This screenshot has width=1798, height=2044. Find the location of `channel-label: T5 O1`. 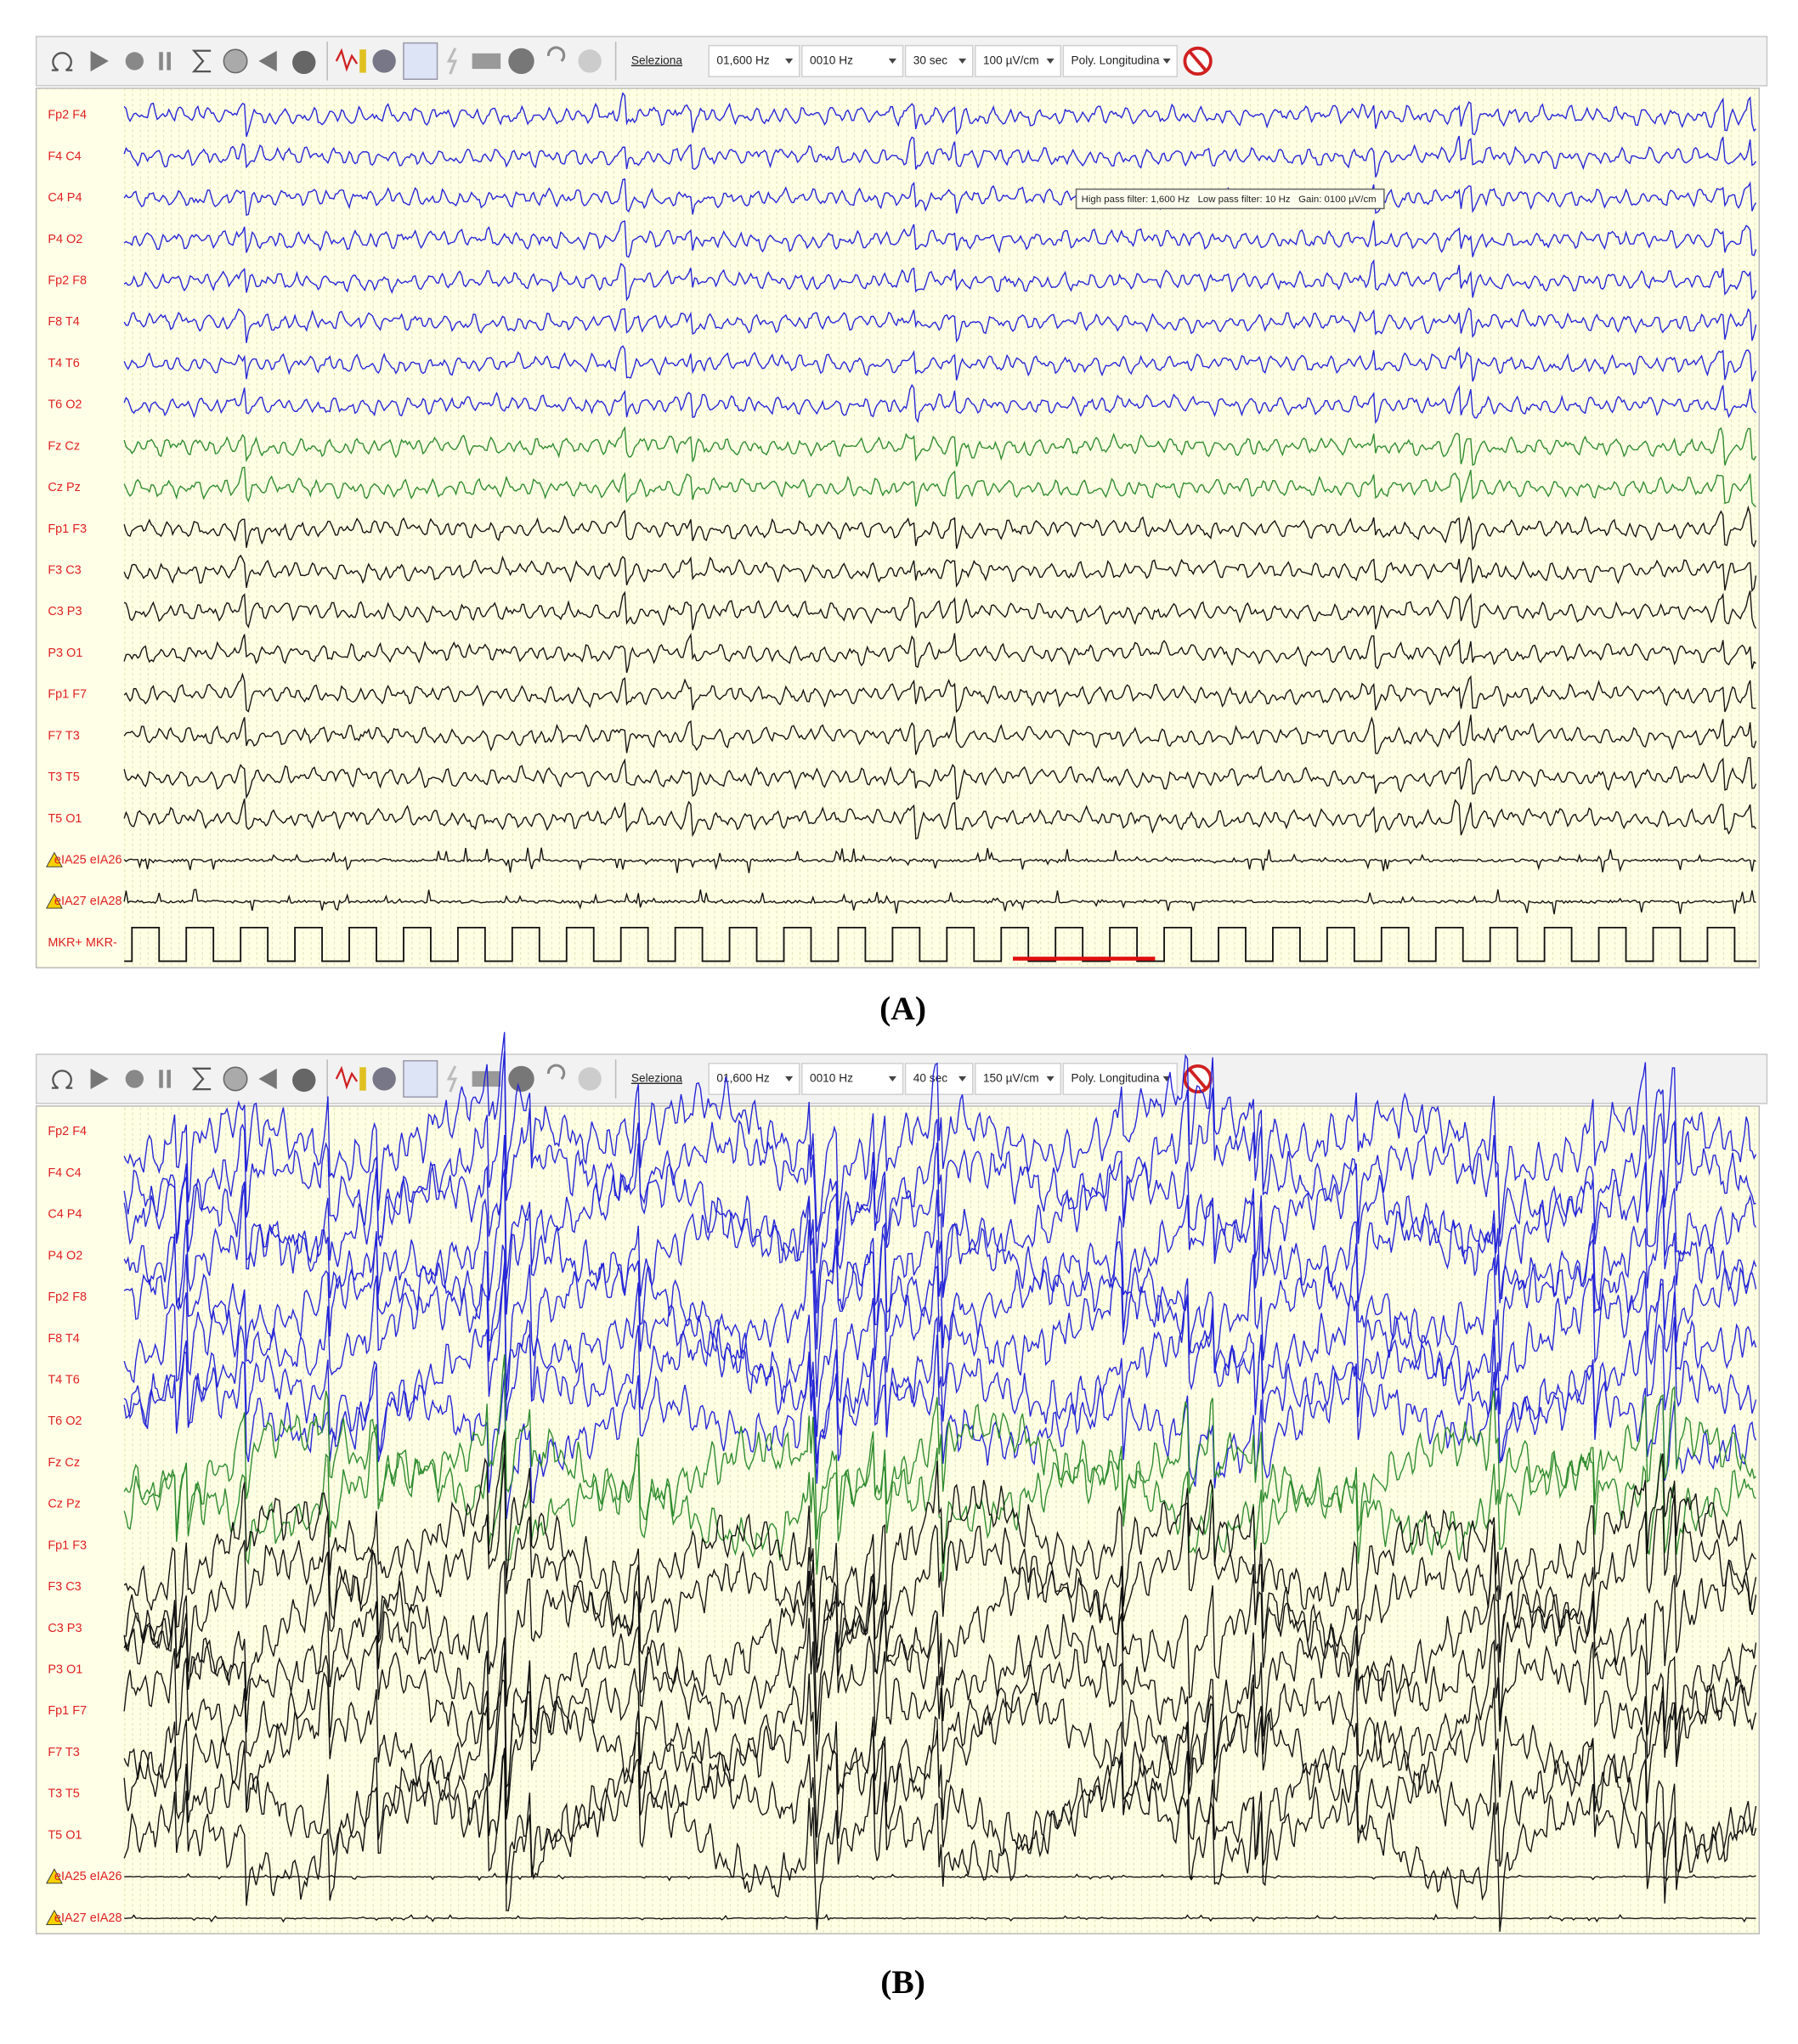

channel-label: T5 O1 is located at coordinates (65, 819).